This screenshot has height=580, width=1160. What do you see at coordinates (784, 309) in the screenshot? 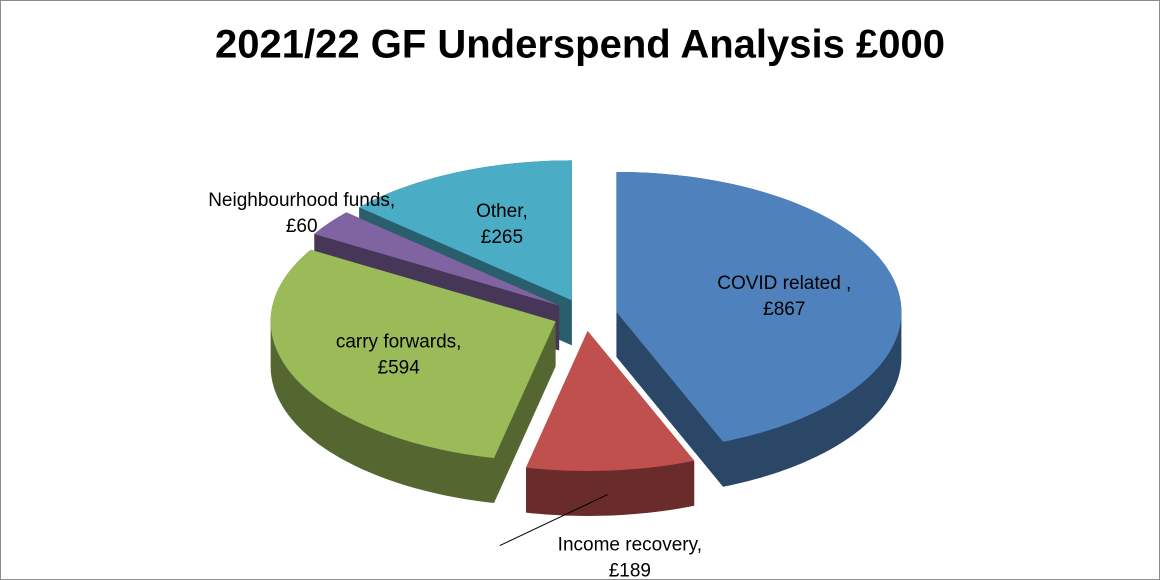
I see `data-label: £867` at bounding box center [784, 309].